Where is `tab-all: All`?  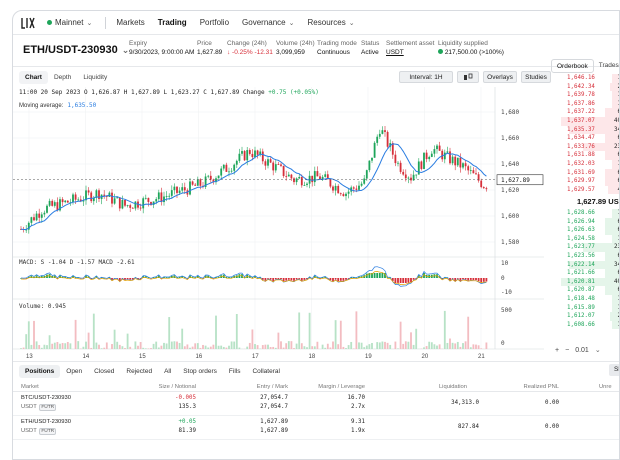
tab-all: All is located at coordinates (168, 371).